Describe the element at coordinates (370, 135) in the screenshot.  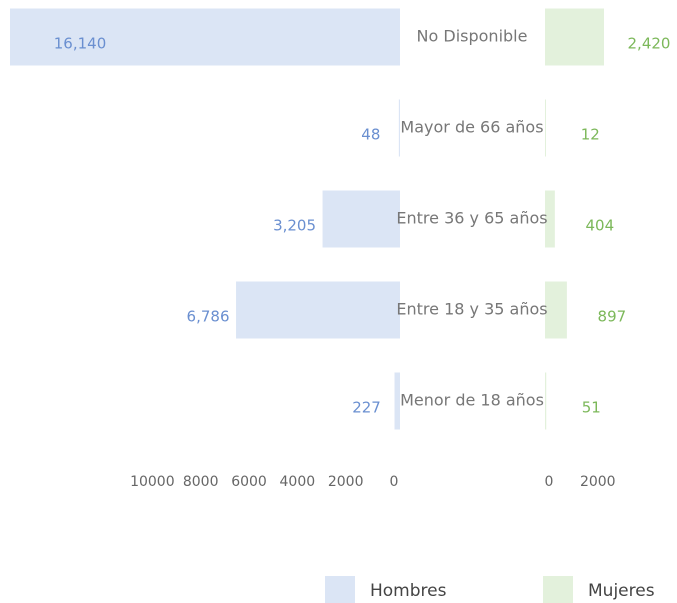
I see `value-label: 48` at that location.